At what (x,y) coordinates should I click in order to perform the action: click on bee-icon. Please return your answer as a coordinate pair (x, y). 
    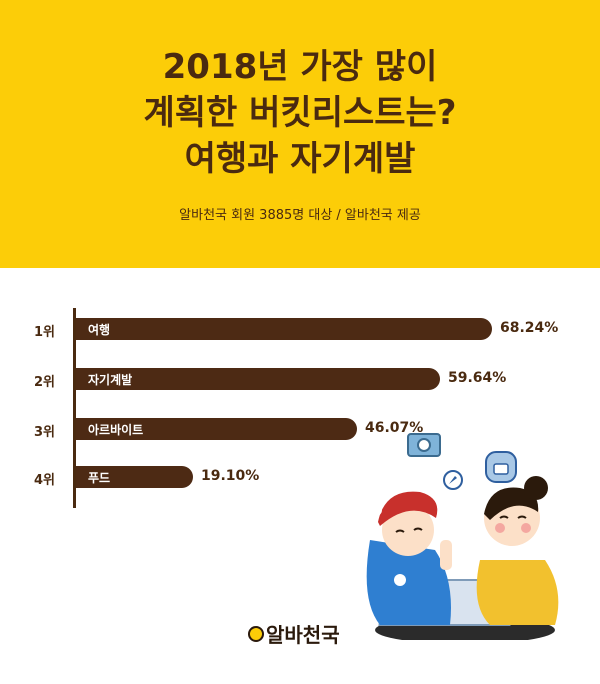
    Looking at the image, I should click on (256, 633).